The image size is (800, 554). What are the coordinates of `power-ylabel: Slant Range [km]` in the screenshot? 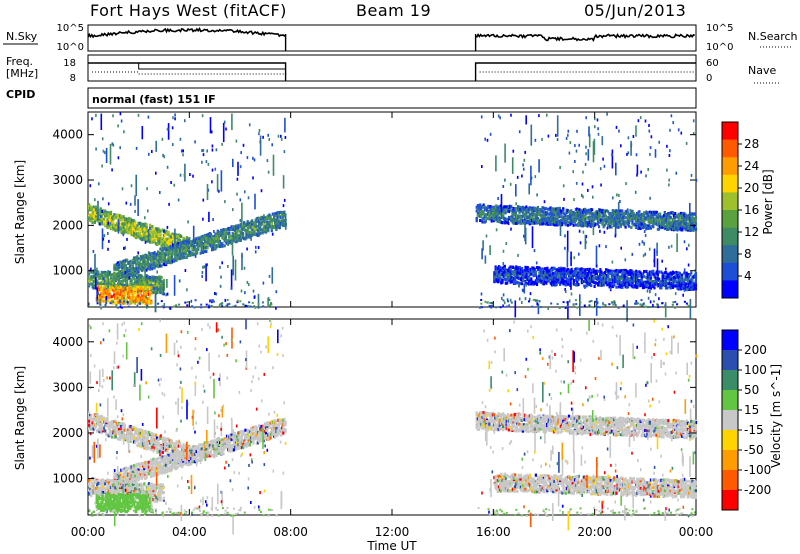 It's located at (20, 212).